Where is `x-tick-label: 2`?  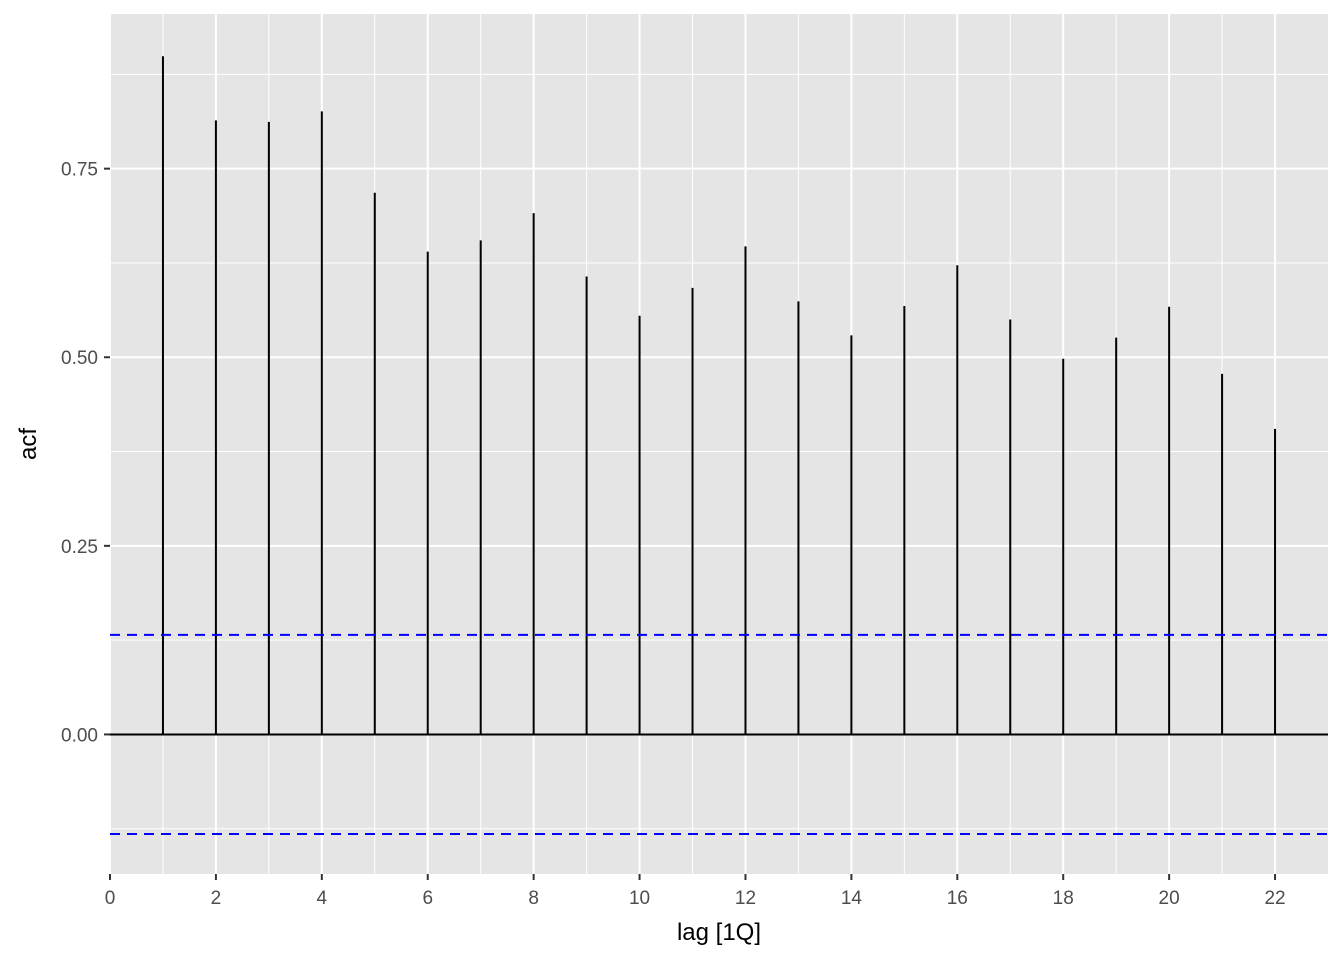
x-tick-label: 2 is located at coordinates (216, 898).